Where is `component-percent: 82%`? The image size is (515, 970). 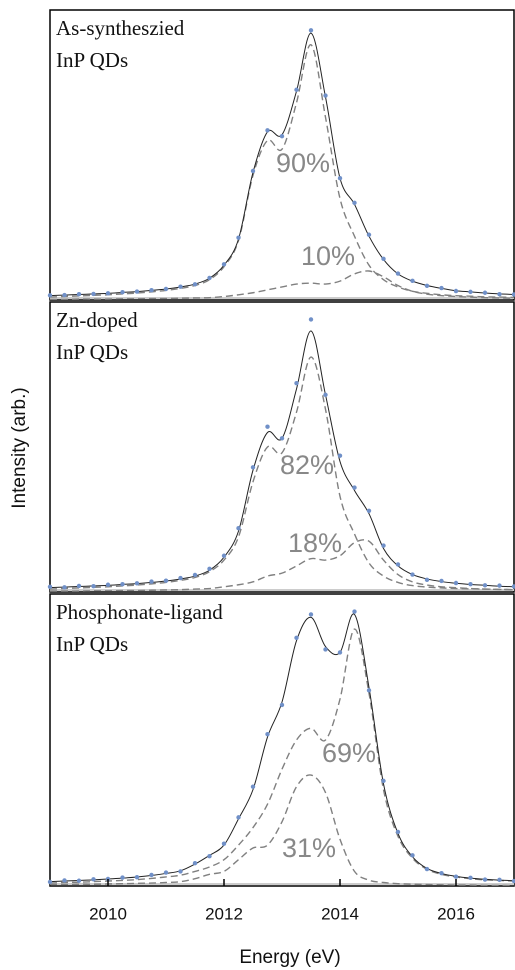 component-percent: 82% is located at coordinates (307, 465).